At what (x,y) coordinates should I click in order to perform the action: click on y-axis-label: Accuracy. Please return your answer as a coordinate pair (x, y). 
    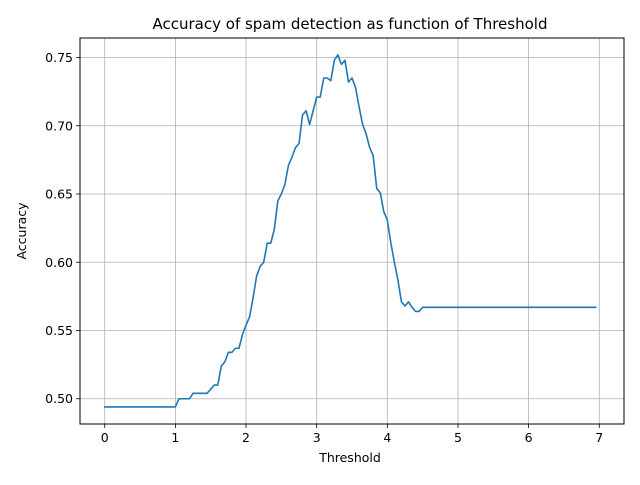
    Looking at the image, I should click on (21, 231).